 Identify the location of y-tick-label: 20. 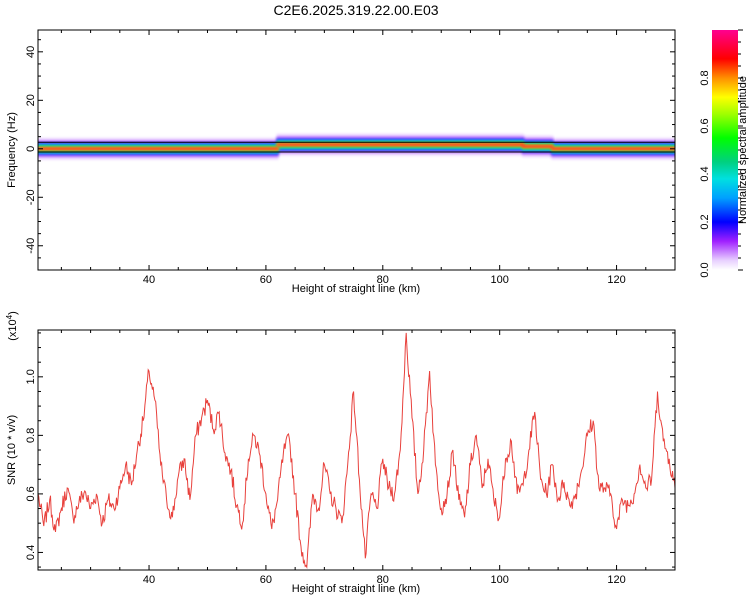
(31, 100).